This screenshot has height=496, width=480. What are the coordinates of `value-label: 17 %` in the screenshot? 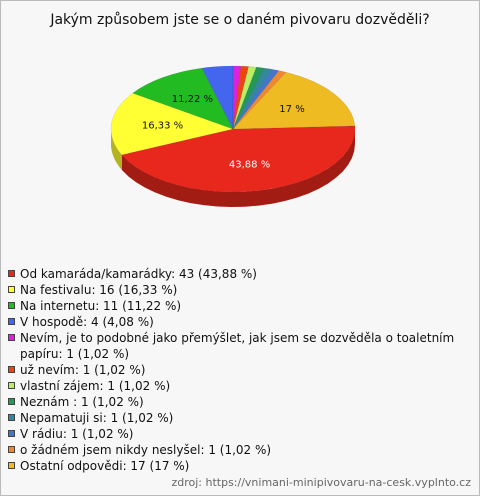 It's located at (291, 109).